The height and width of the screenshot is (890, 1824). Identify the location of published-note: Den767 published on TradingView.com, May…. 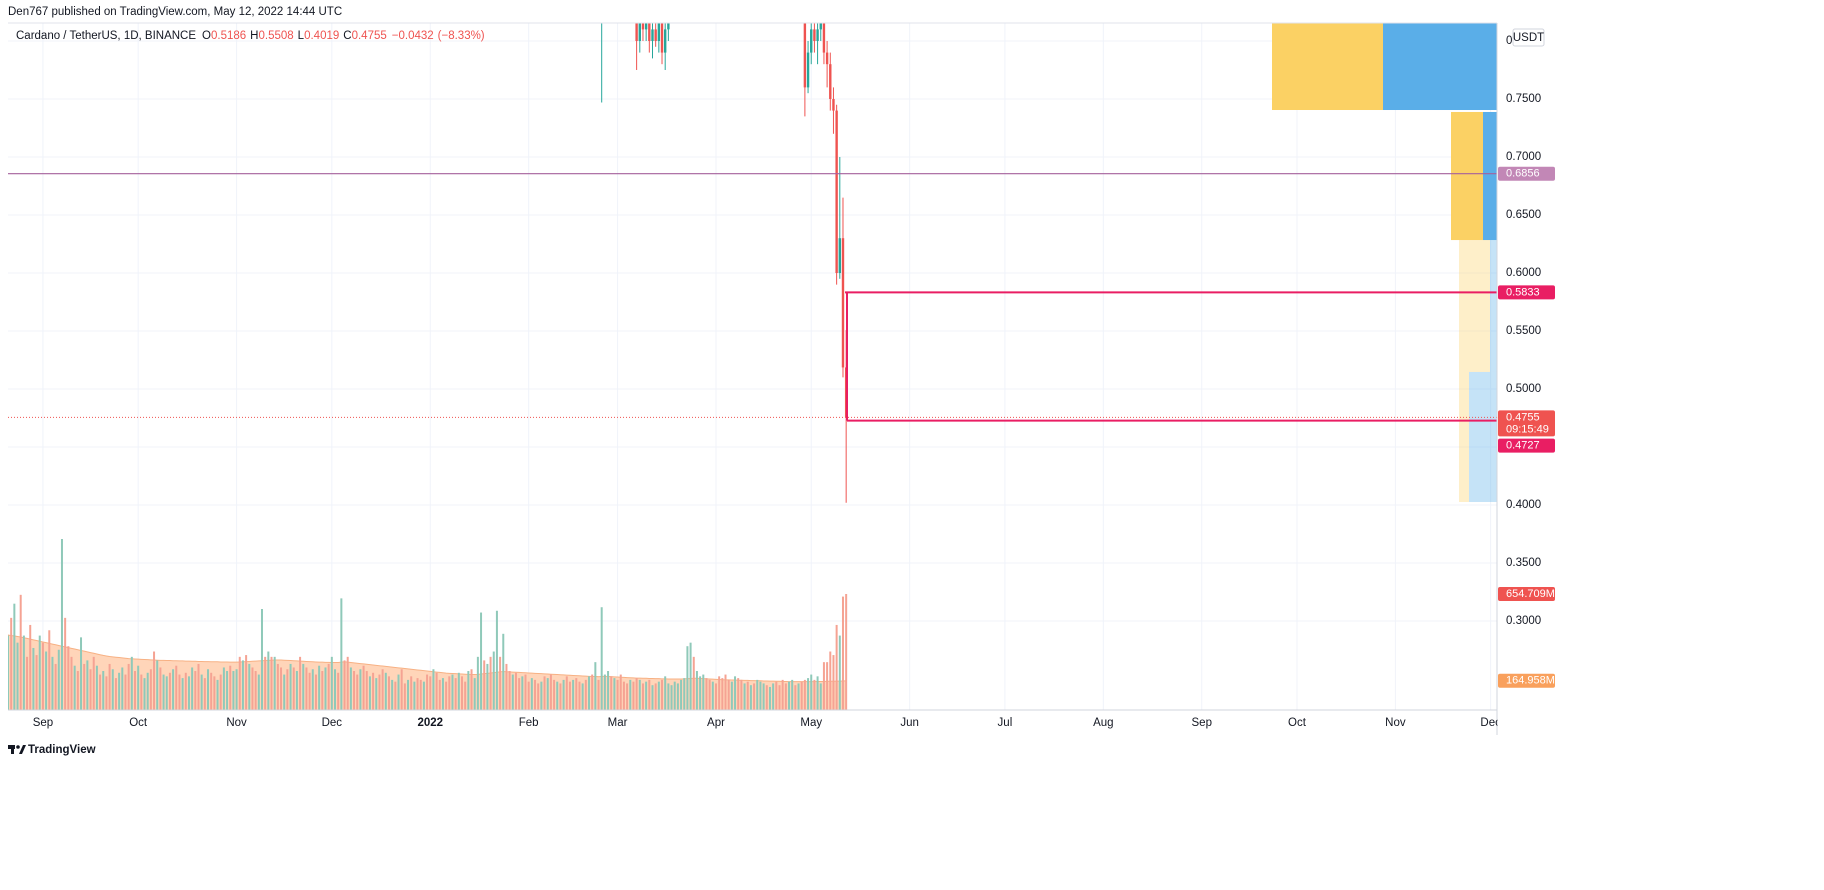
(175, 12).